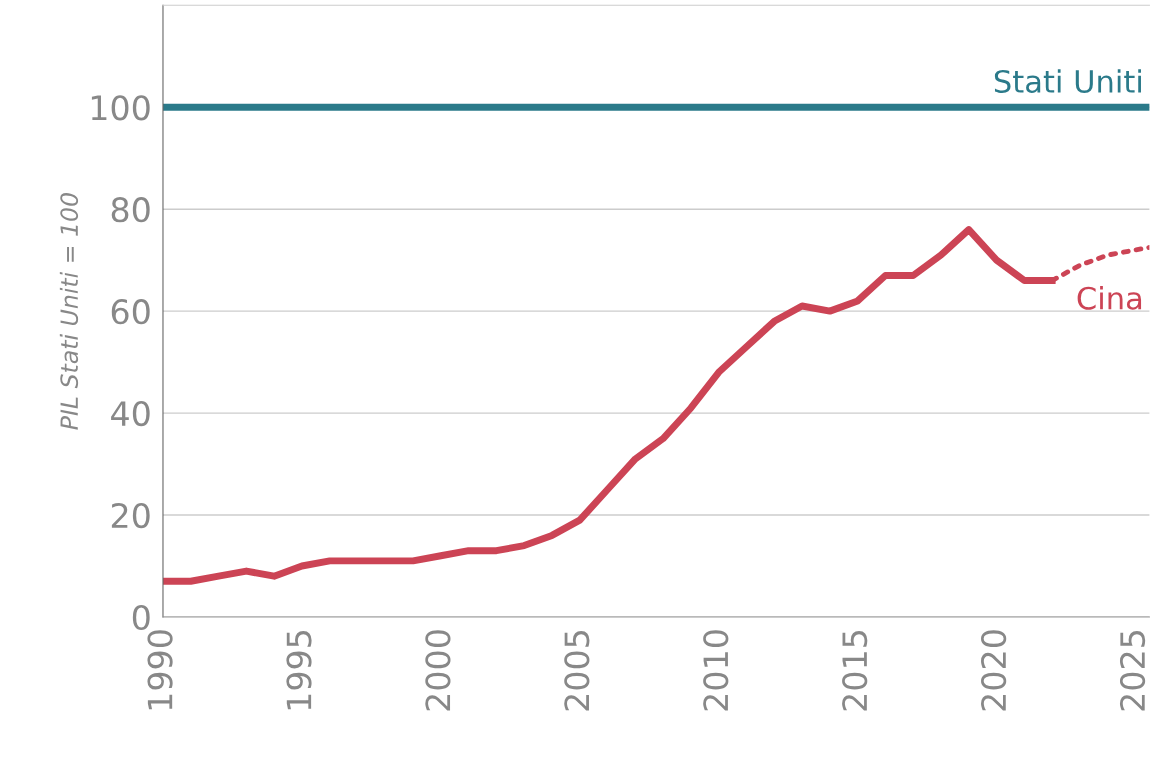  Describe the element at coordinates (141, 617) in the screenshot. I see `y-tick-label: 0` at that location.